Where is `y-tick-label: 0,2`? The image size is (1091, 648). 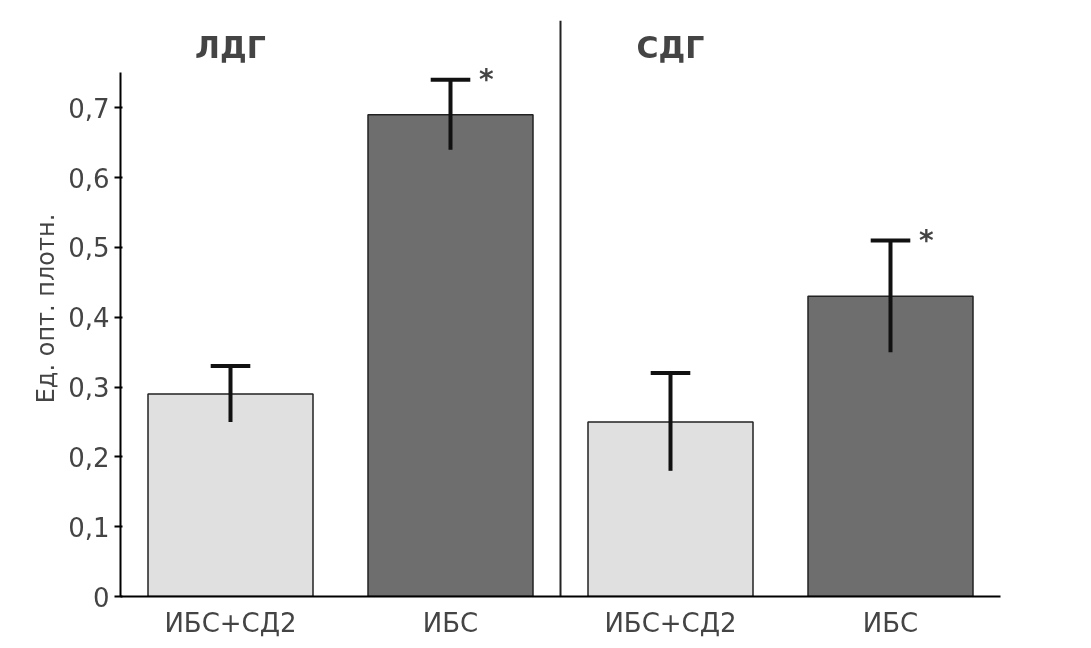
y-tick-label: 0,2 is located at coordinates (89, 457).